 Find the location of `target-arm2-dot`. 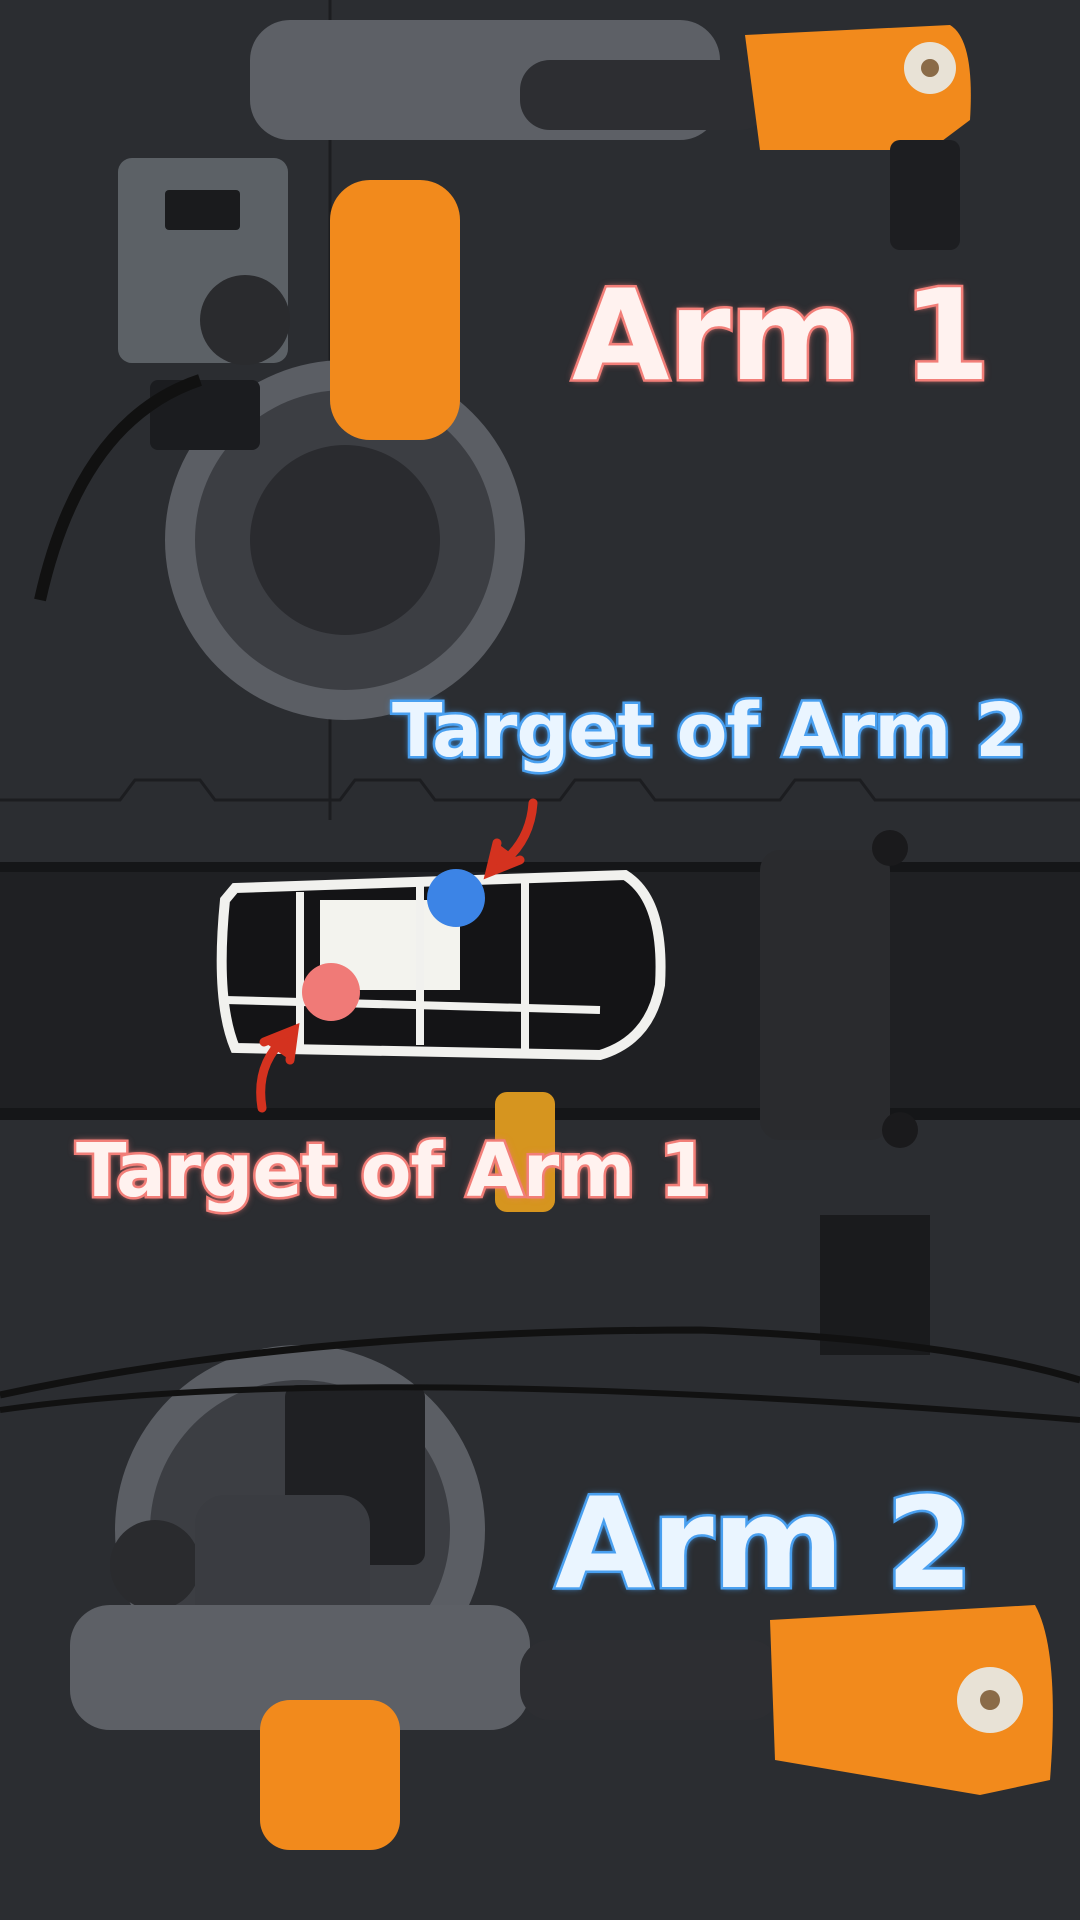

target-arm2-dot is located at coordinates (456, 898).